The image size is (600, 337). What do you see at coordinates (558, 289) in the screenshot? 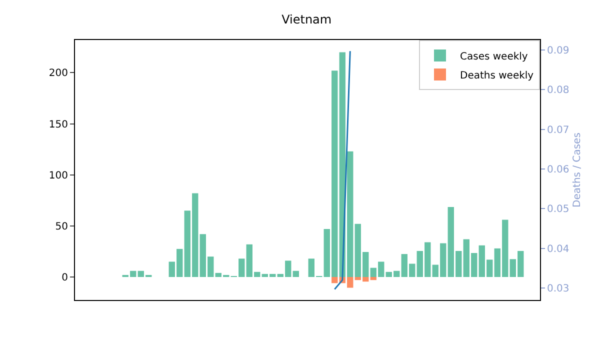
I see `y2-tick-label: 0.03` at bounding box center [558, 289].